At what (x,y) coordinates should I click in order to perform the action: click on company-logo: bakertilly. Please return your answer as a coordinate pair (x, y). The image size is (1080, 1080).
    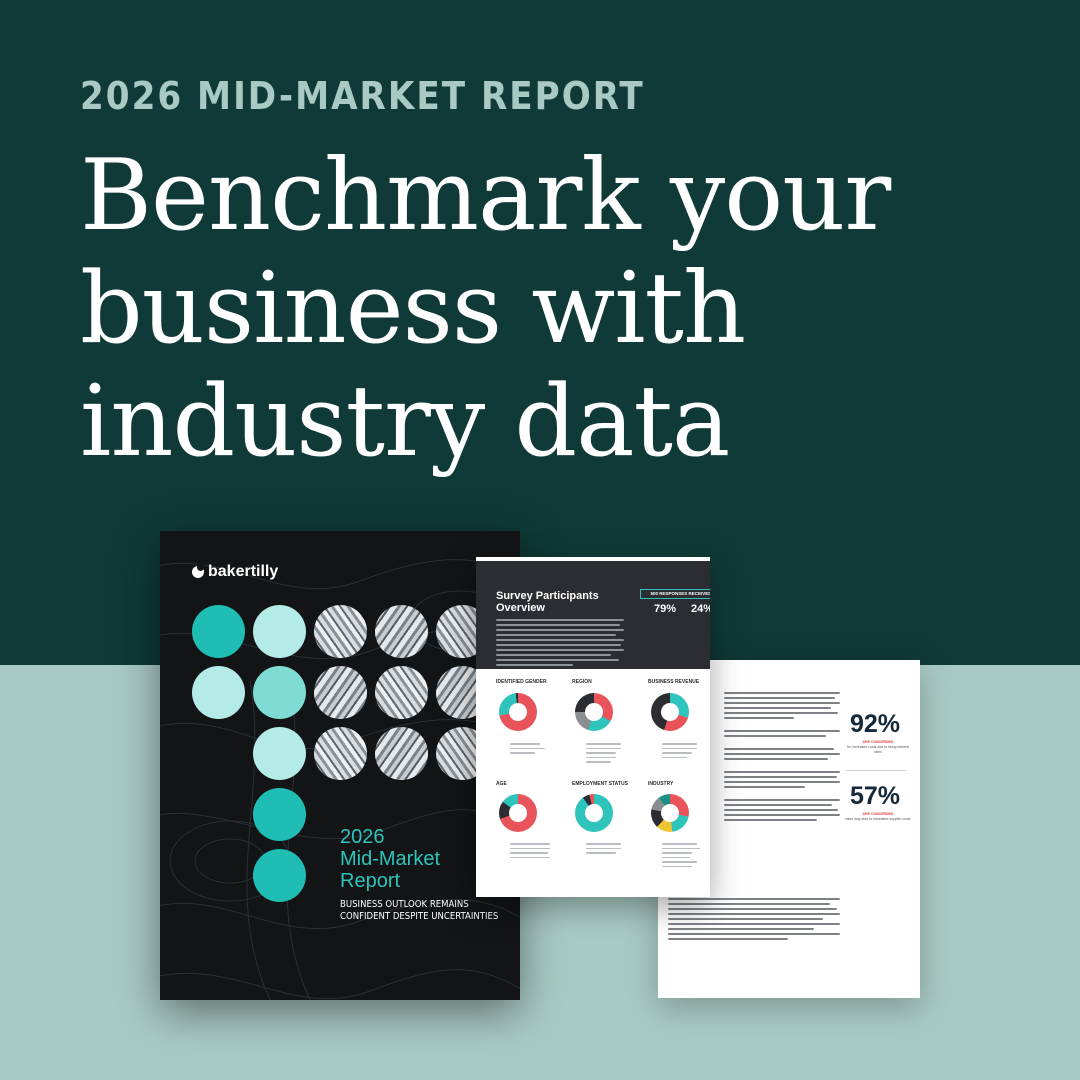
    Looking at the image, I should click on (235, 572).